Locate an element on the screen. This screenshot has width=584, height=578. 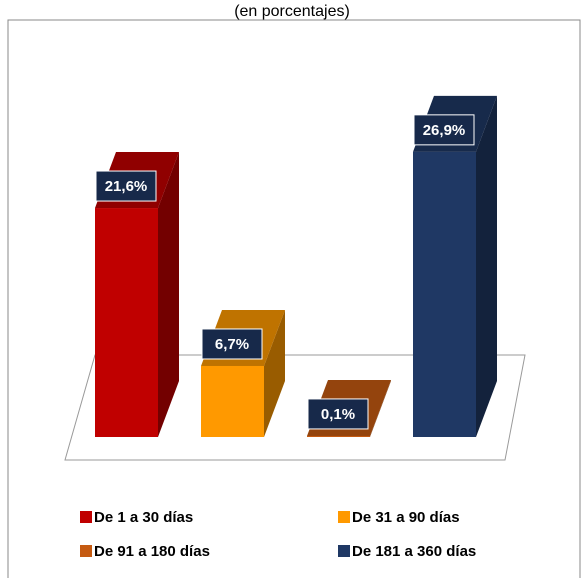
value-label: 21,6% is located at coordinates (126, 186).